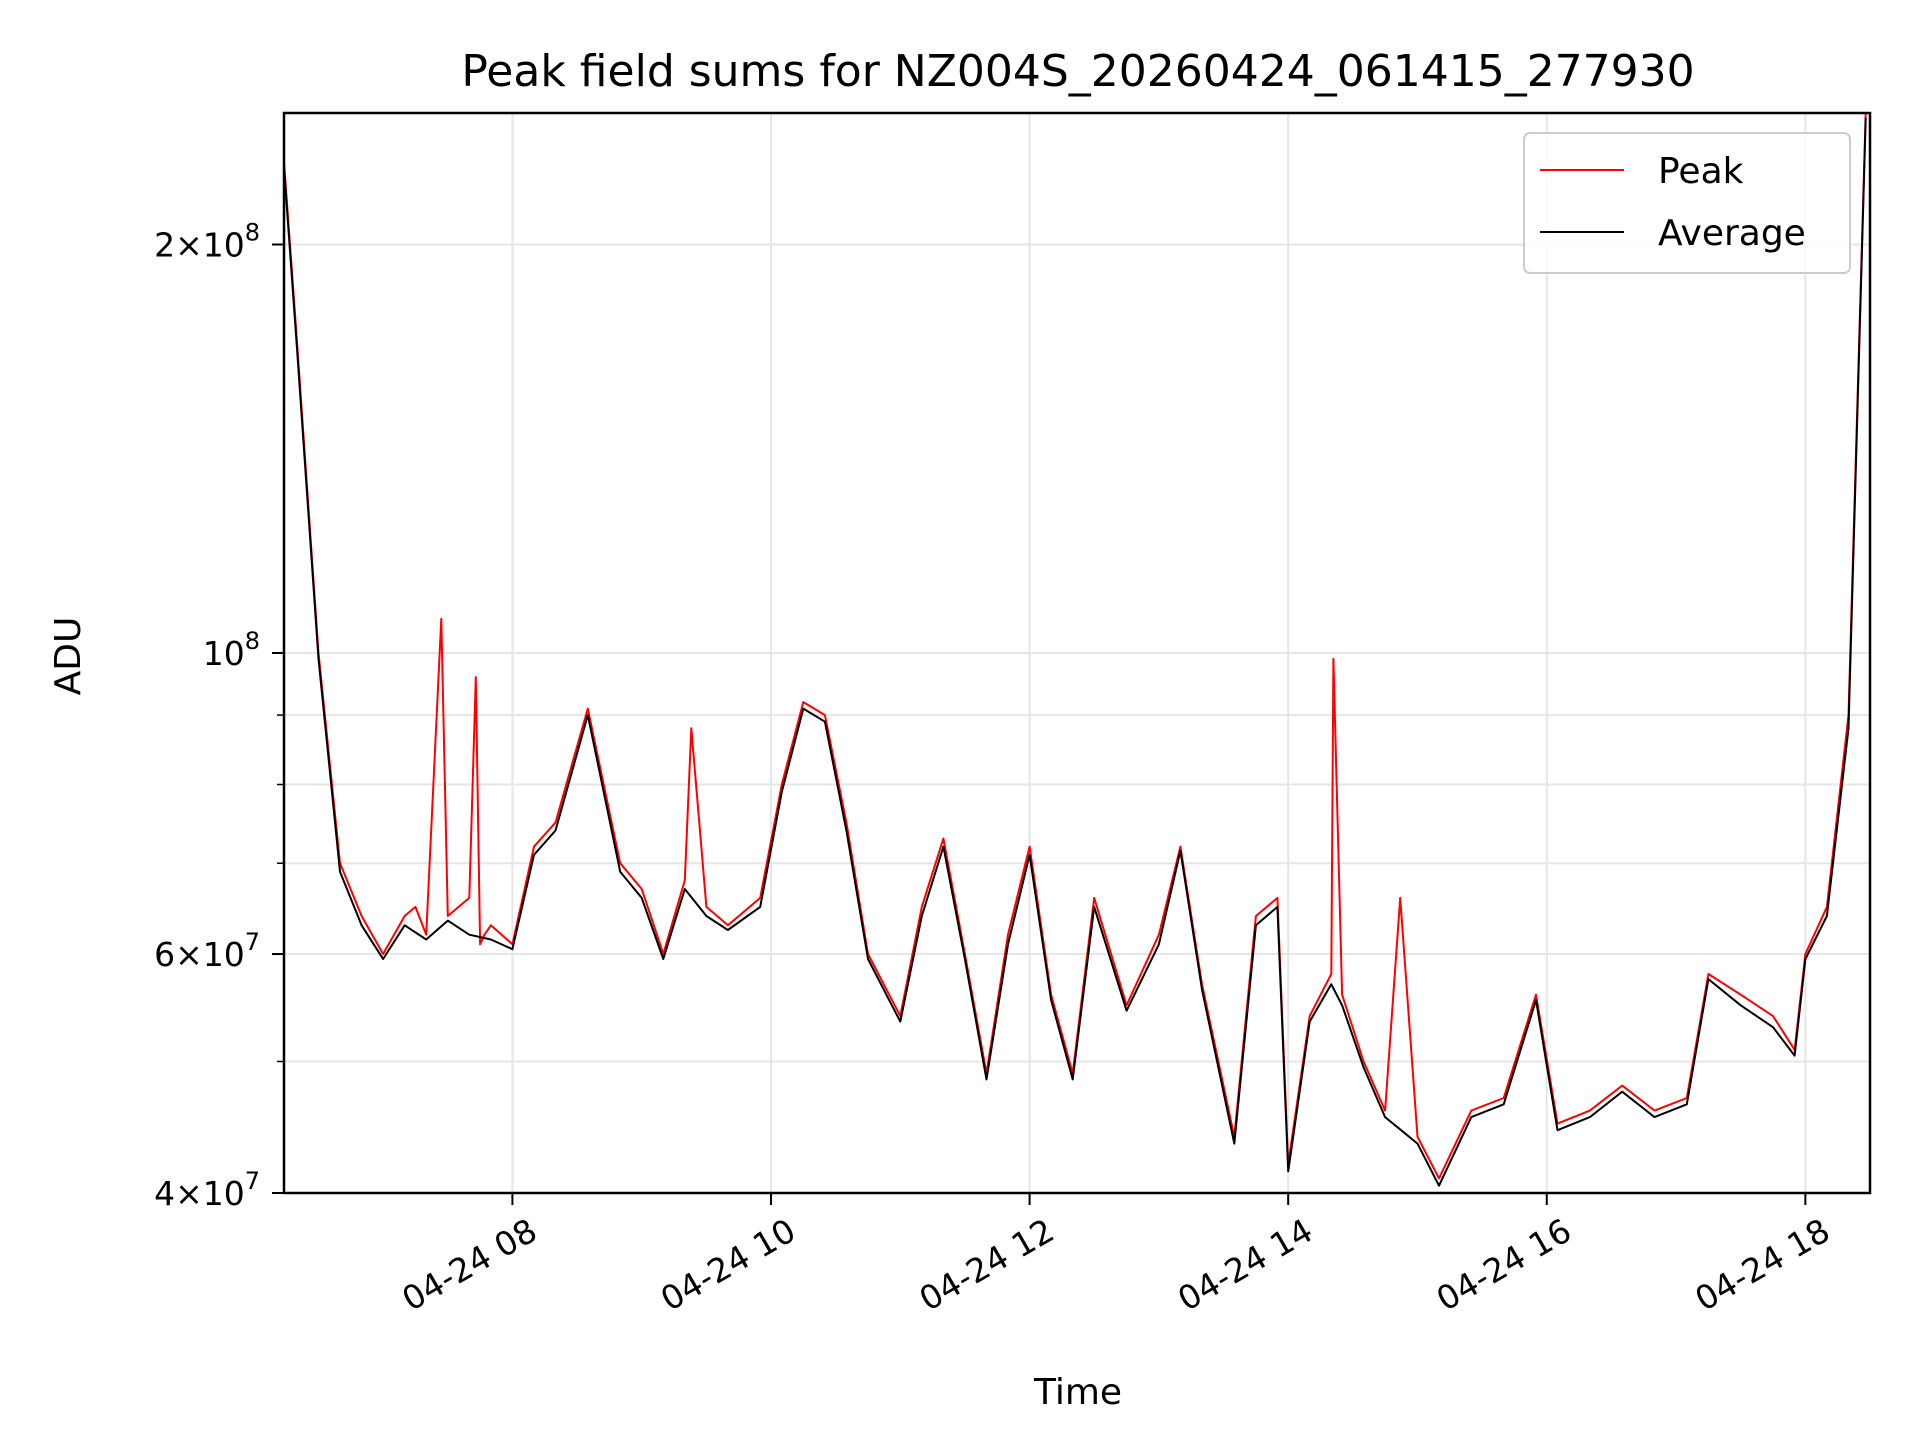 This screenshot has height=1440, width=1920. I want to click on x-axis-label: Time, so click(1077, 1392).